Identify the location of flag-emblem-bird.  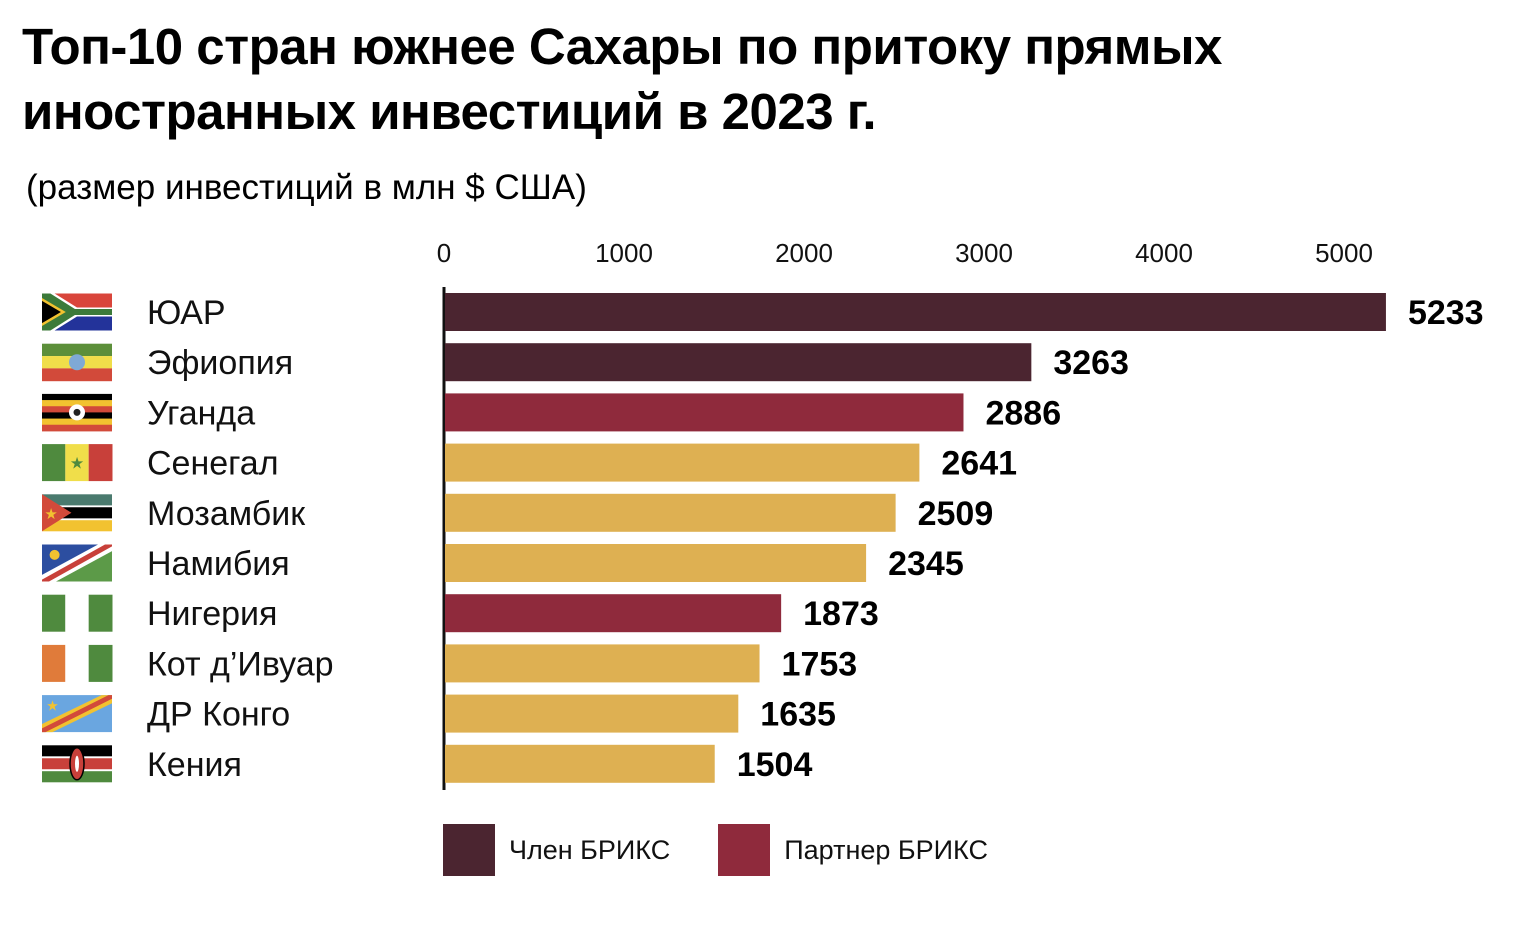
(77, 412).